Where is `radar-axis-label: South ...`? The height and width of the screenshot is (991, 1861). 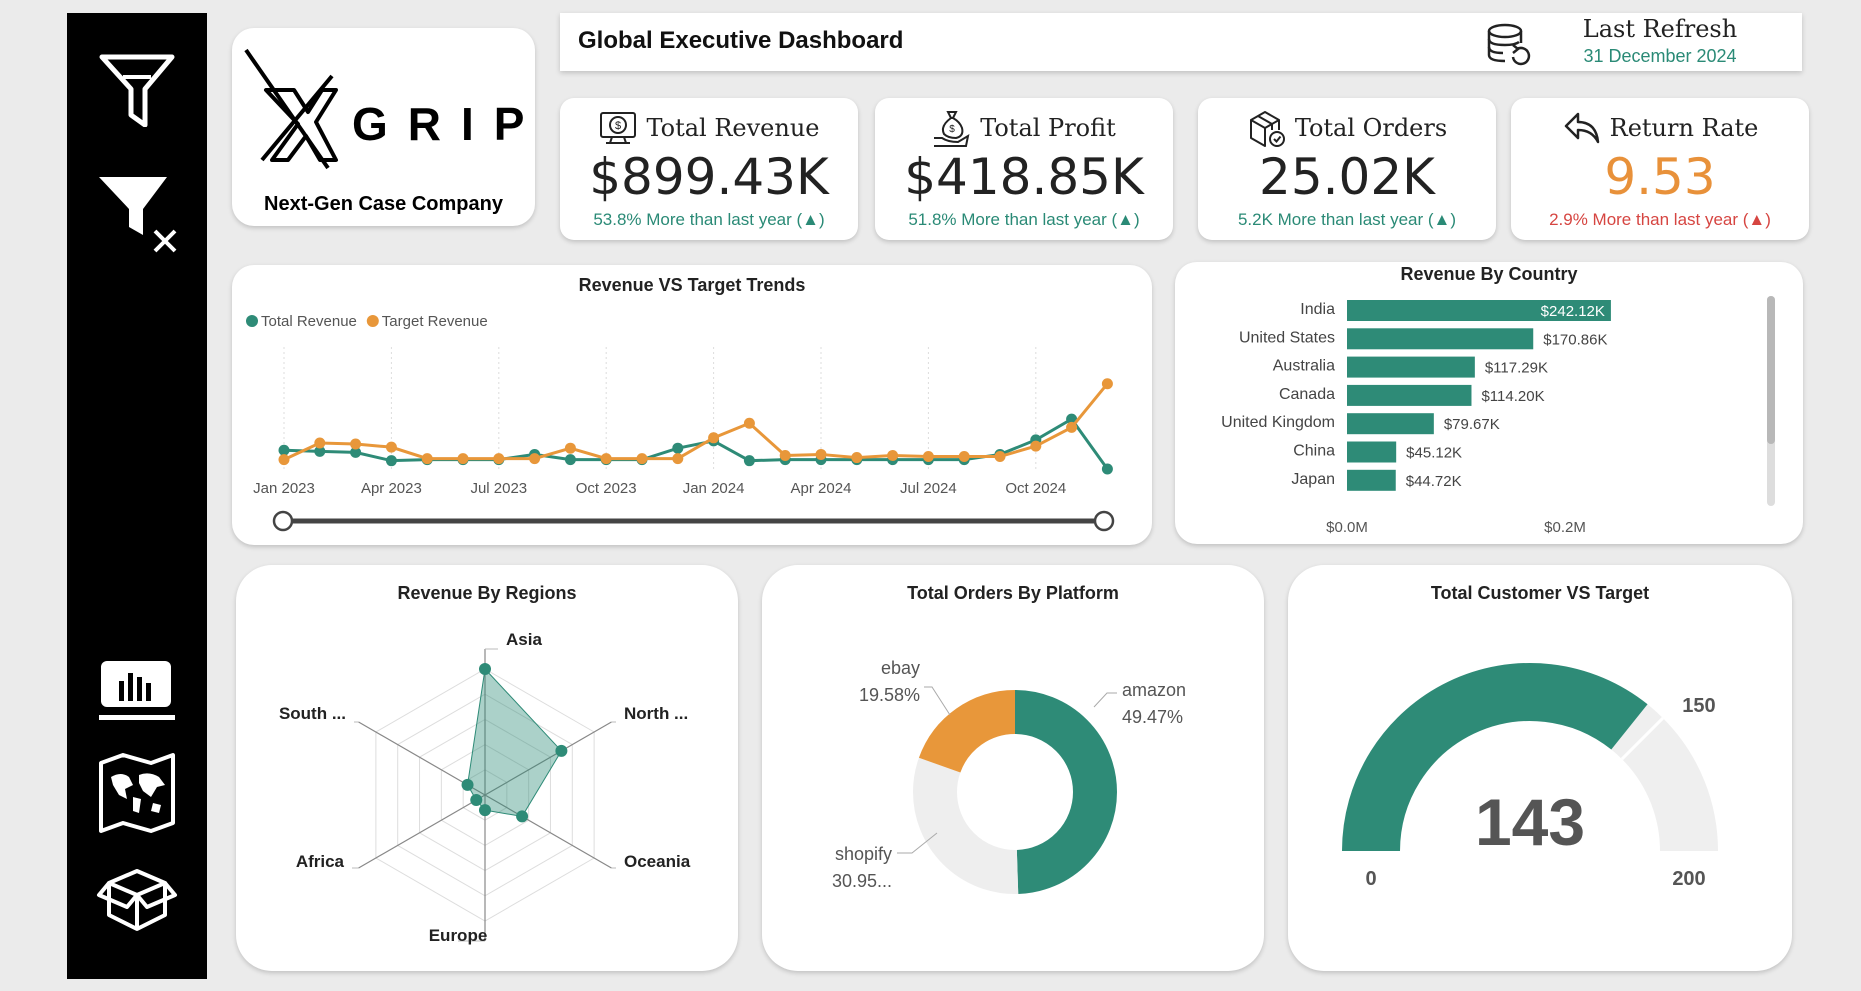 radar-axis-label: South ... is located at coordinates (312, 713).